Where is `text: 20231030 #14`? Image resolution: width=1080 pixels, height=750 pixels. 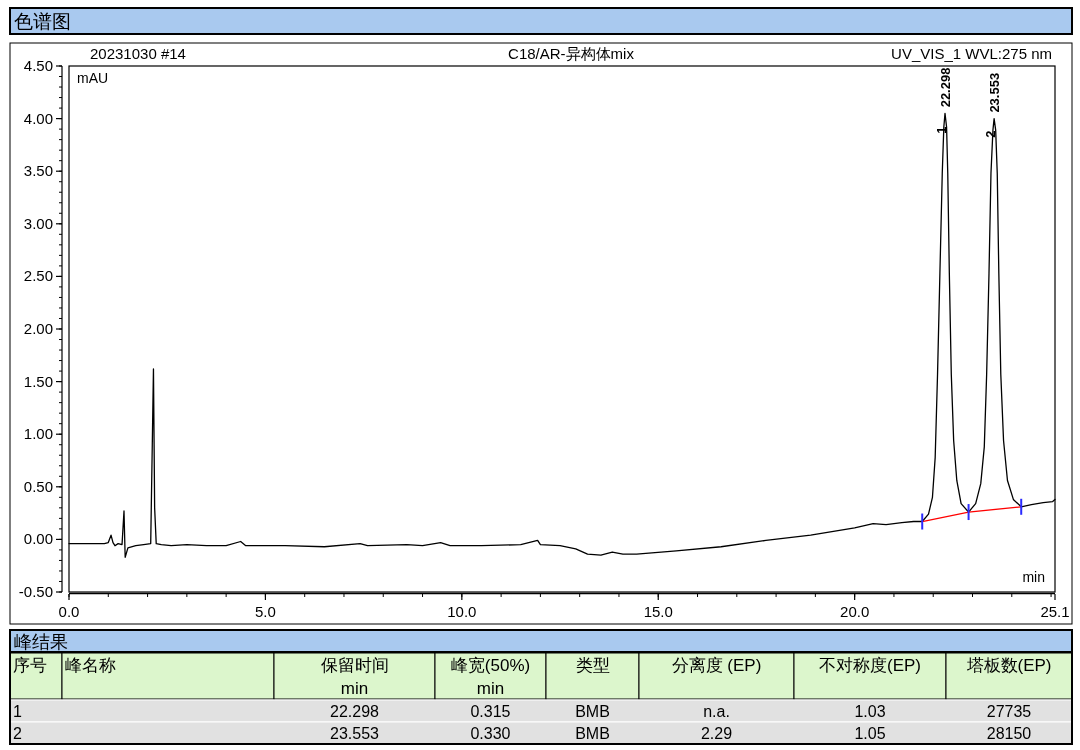 text: 20231030 #14 is located at coordinates (138, 53).